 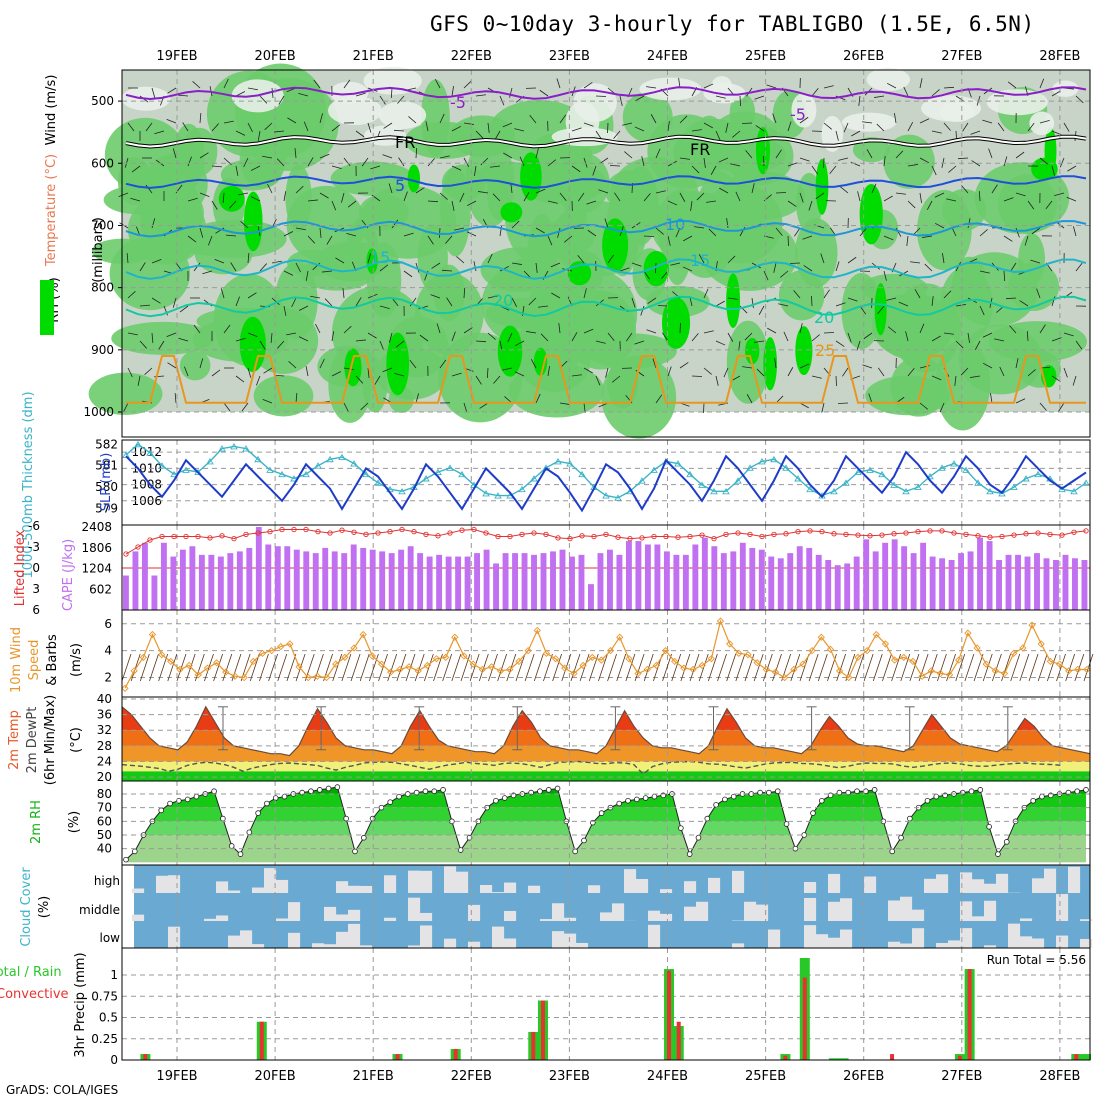 What do you see at coordinates (51, 210) in the screenshot?
I see `label-temperature: Temperature (°C)` at bounding box center [51, 210].